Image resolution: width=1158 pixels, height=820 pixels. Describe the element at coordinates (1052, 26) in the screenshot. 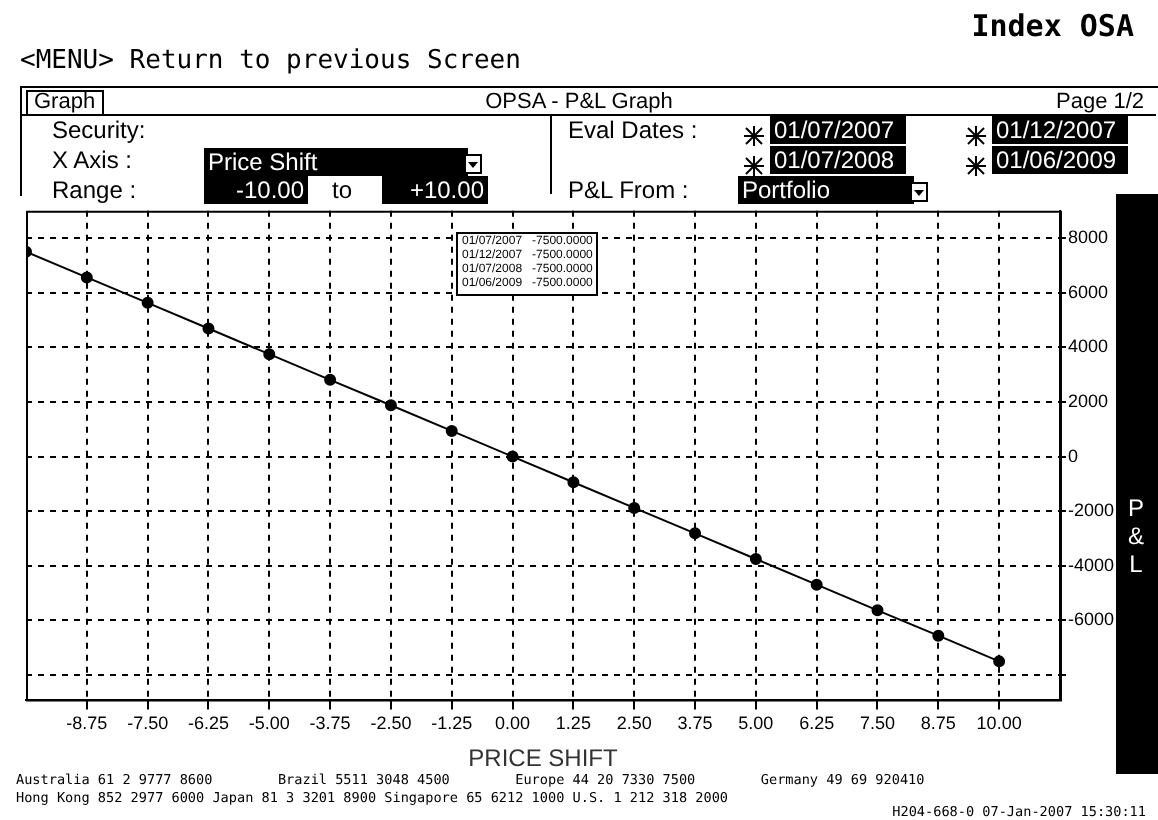

I see `text: Index OSA` at that location.